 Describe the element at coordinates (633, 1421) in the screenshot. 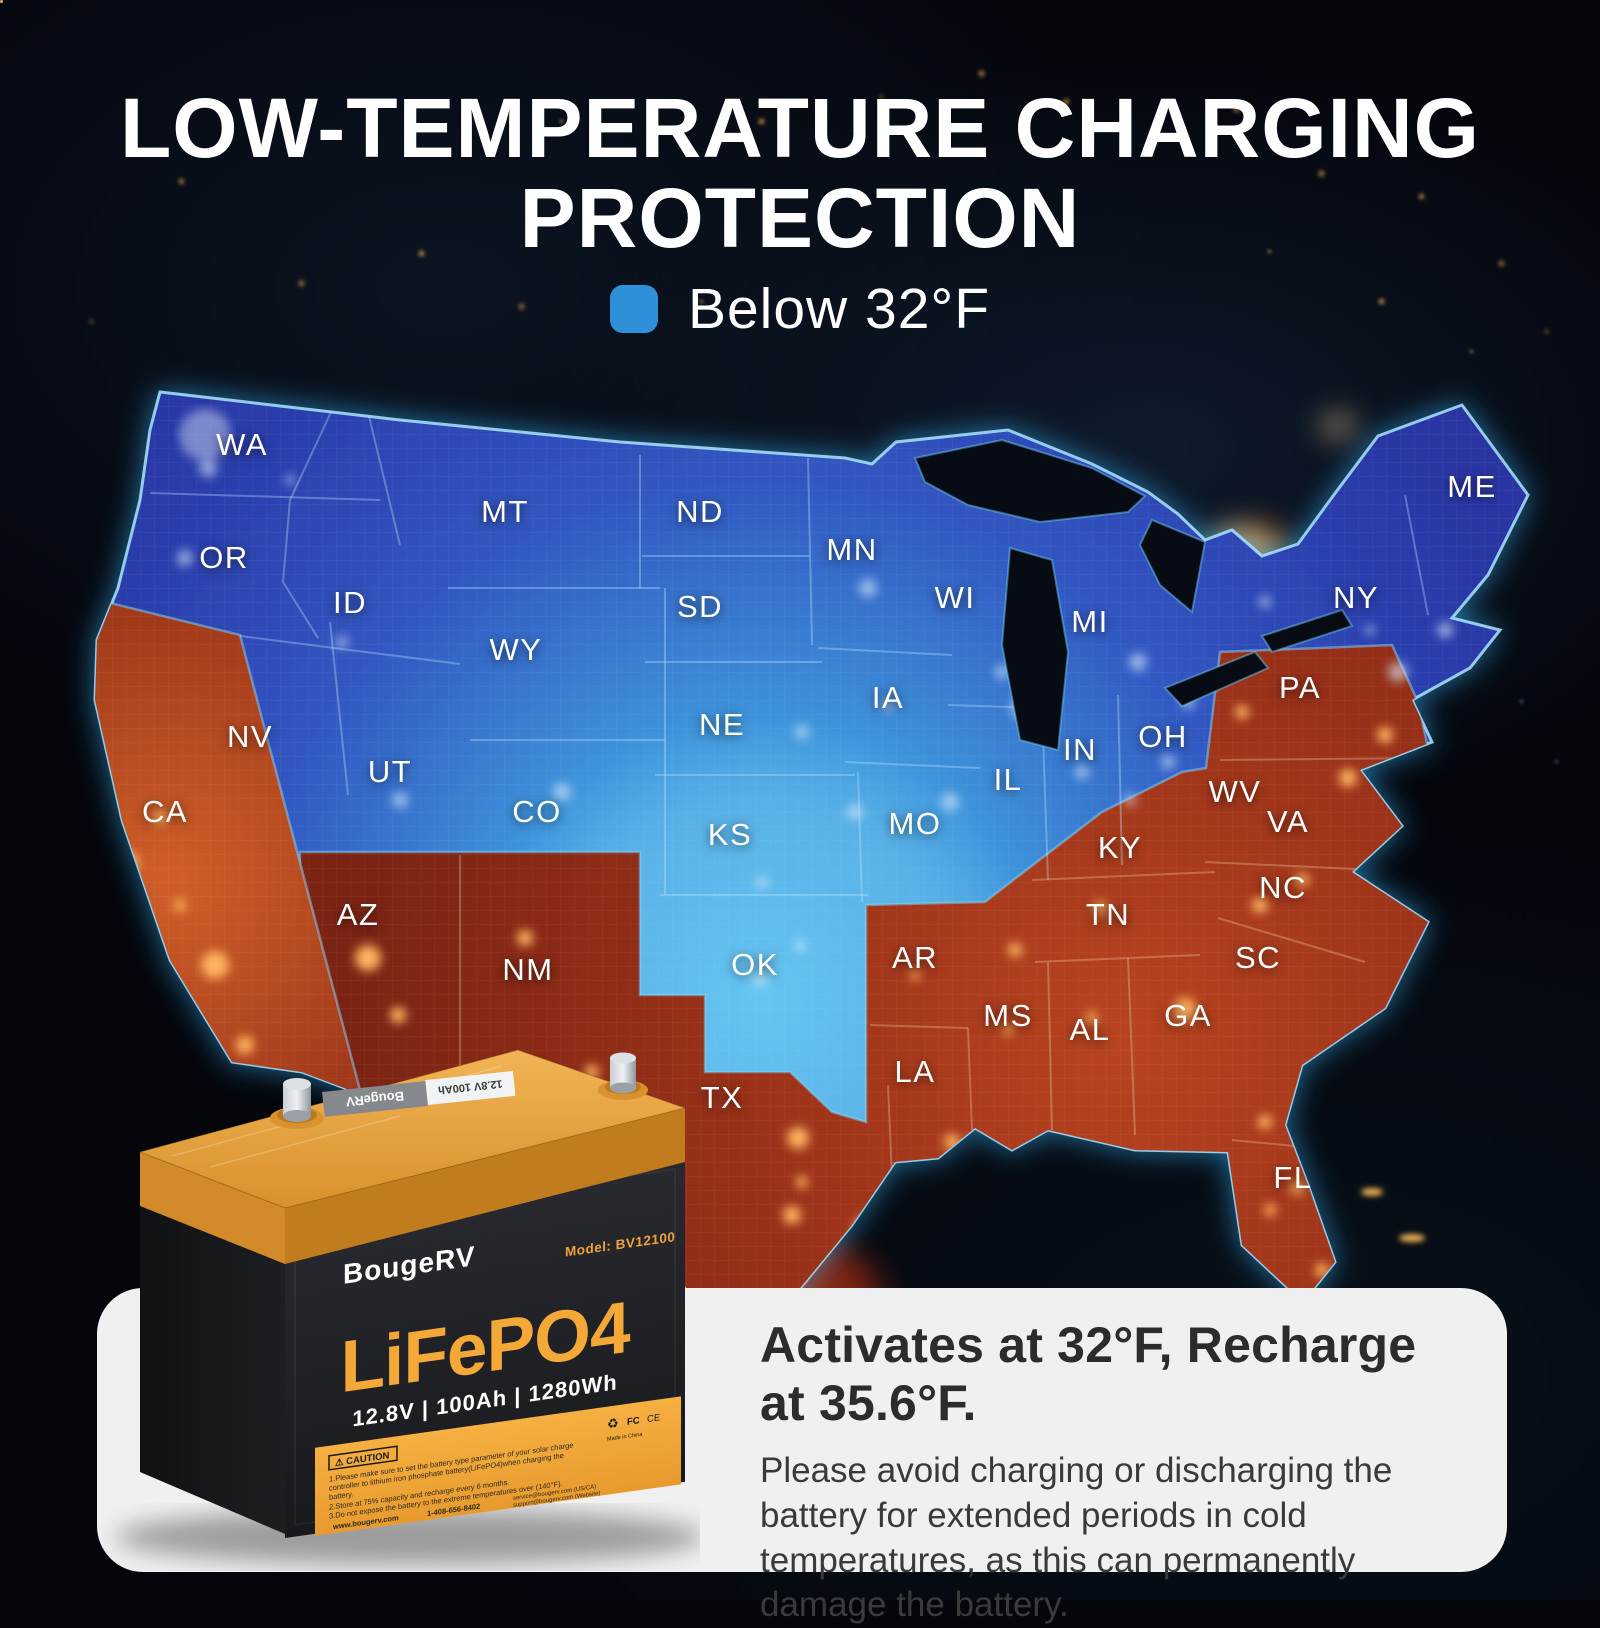

I see `fcc-icon: FC` at that location.